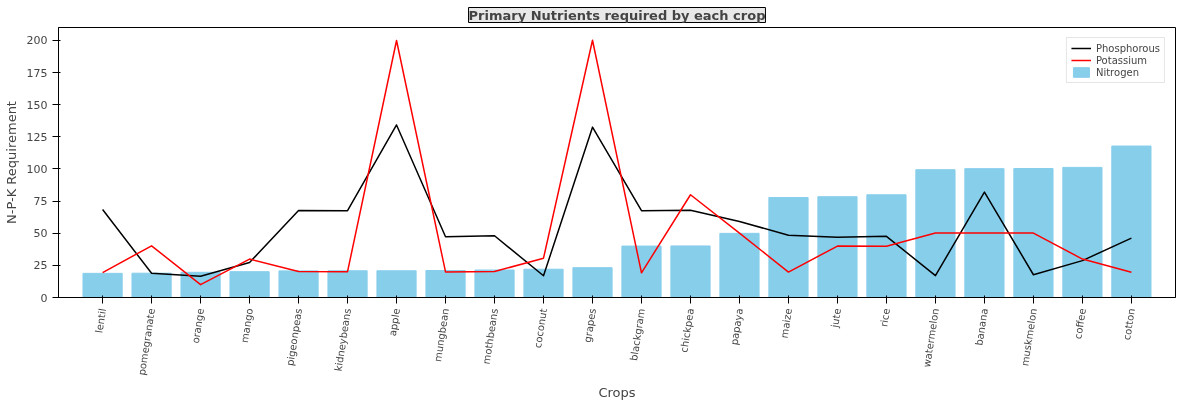  Describe the element at coordinates (931, 338) in the screenshot. I see `x-tick-label: watermelon` at that location.